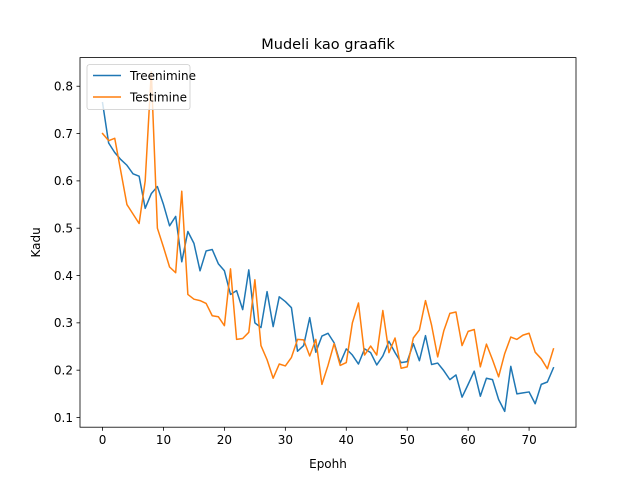  I want to click on x-tick-label: 40, so click(346, 440).